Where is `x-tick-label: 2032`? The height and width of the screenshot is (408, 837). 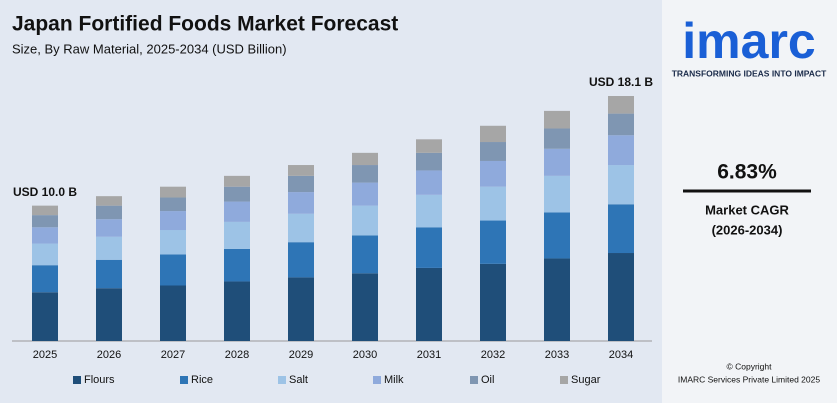 x-tick-label: 2032 is located at coordinates (493, 355).